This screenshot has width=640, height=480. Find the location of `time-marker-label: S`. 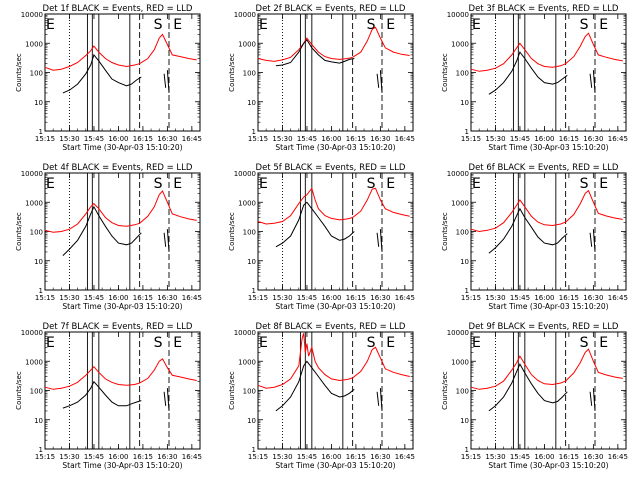

time-marker-label: S is located at coordinates (371, 25).